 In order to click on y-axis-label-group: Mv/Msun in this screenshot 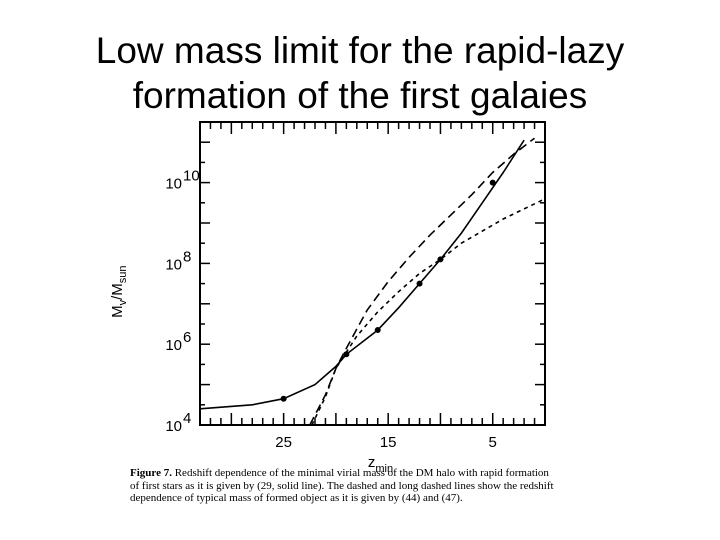, I will do `click(119, 291)`.